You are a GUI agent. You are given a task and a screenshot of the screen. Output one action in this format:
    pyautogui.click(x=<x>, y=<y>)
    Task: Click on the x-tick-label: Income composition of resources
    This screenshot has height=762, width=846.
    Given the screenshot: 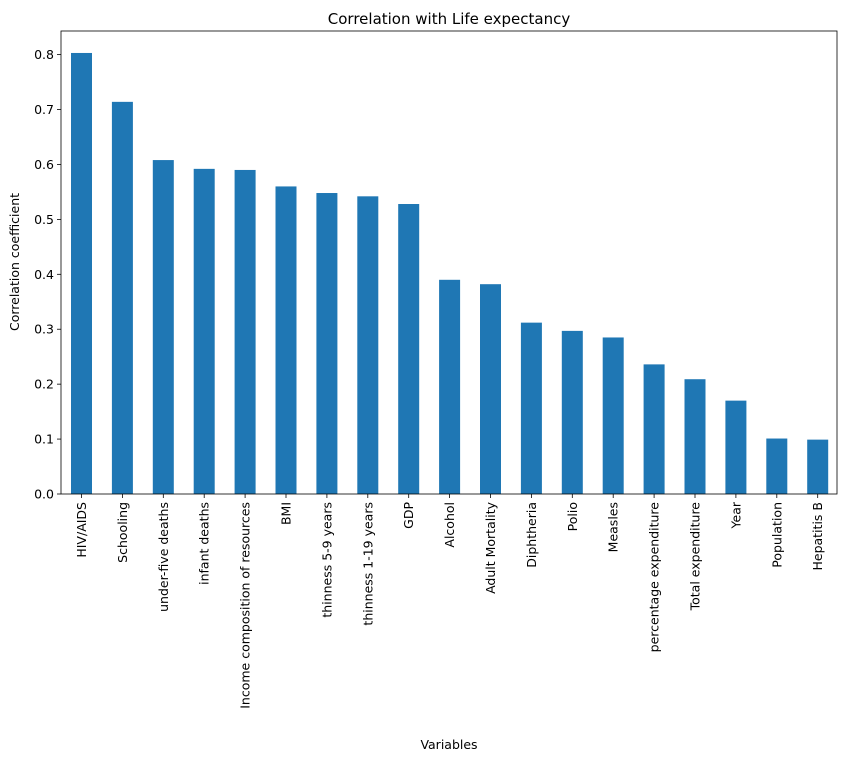 What is the action you would take?
    pyautogui.click(x=245, y=605)
    